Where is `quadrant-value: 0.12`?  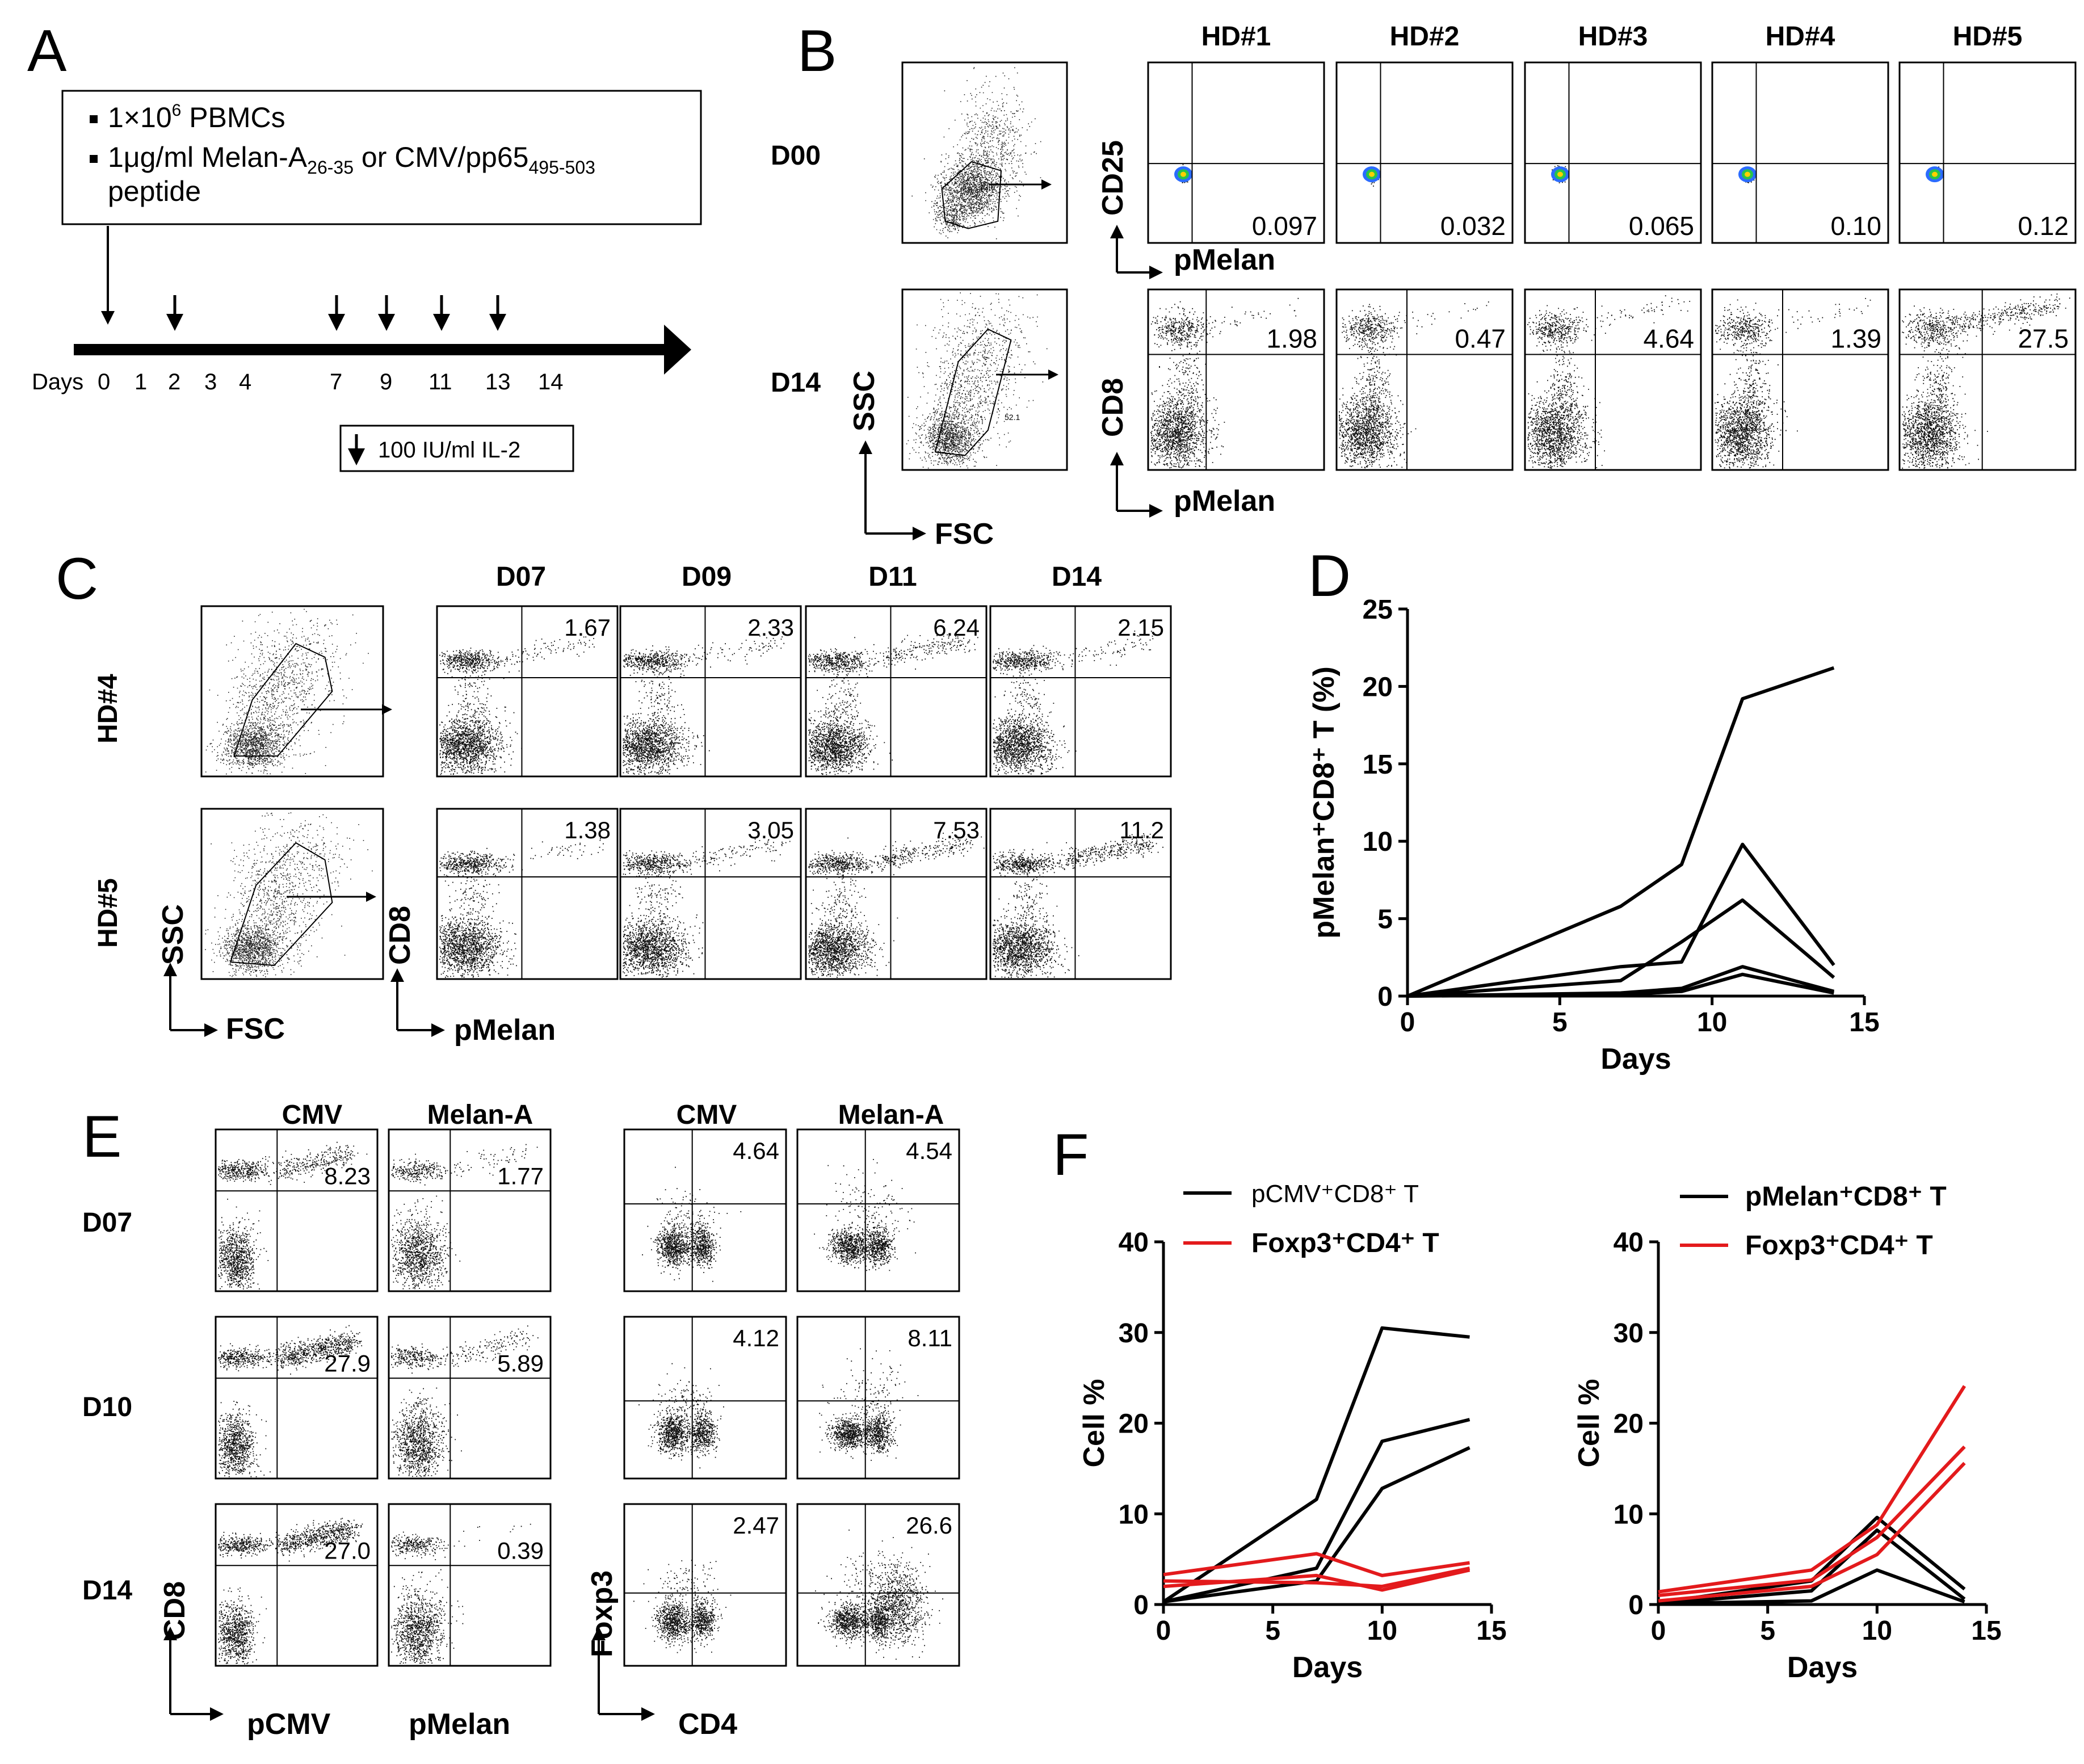 quadrant-value: 0.12 is located at coordinates (2043, 226).